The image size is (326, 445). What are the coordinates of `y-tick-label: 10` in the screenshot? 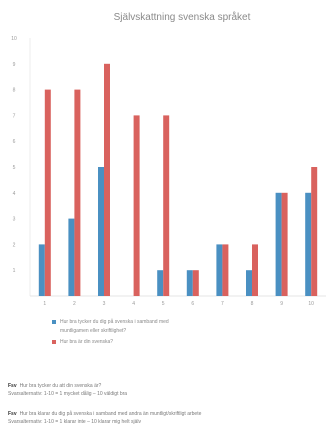 It's located at (14, 39).